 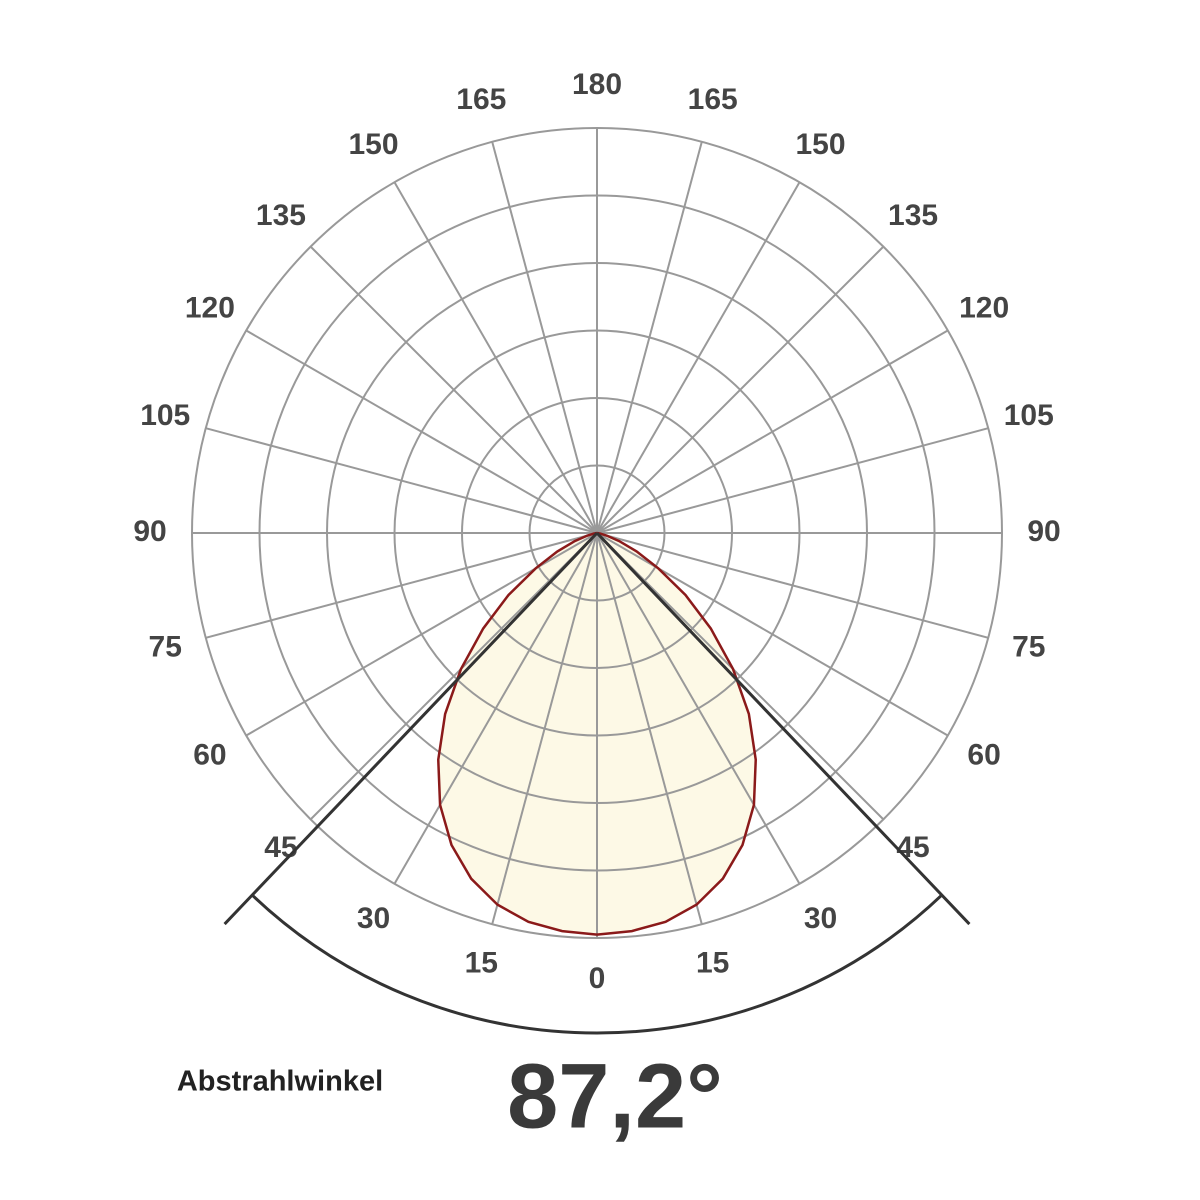 I want to click on angle-label: 0, so click(x=597, y=978).